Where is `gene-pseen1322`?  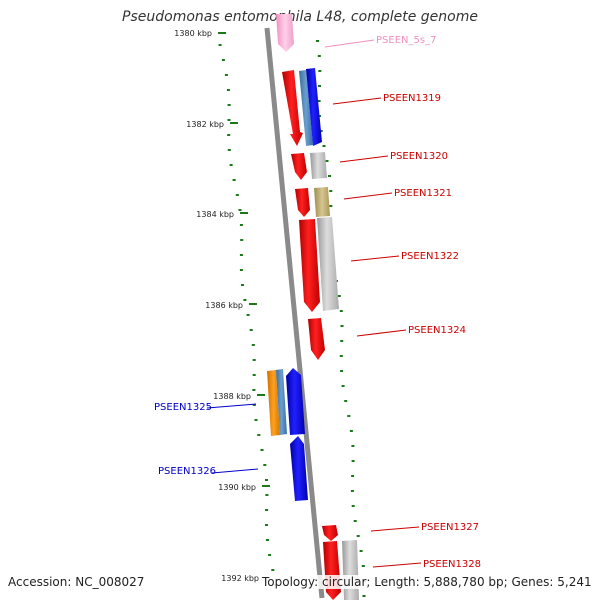
gene-pseen1322 is located at coordinates (309, 265).